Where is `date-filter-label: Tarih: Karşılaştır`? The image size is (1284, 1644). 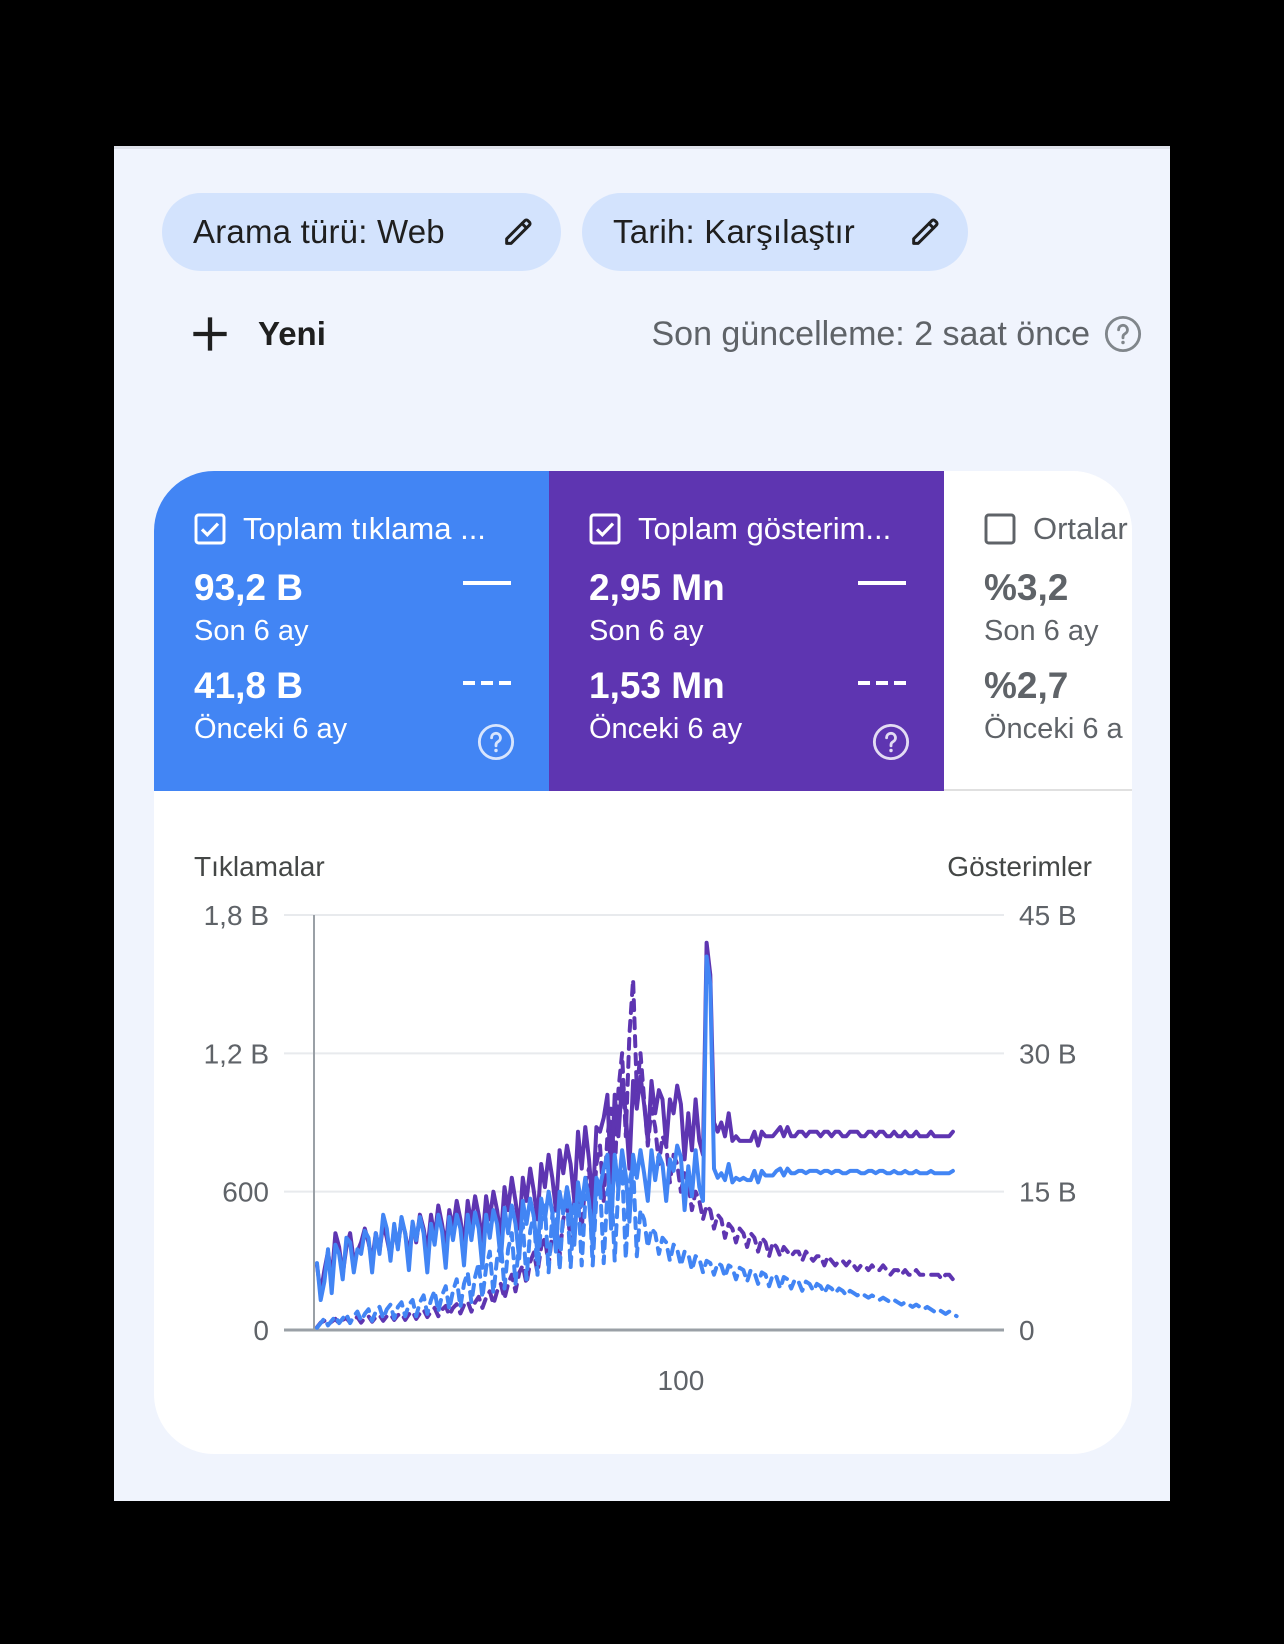 date-filter-label: Tarih: Karşılaştır is located at coordinates (734, 231).